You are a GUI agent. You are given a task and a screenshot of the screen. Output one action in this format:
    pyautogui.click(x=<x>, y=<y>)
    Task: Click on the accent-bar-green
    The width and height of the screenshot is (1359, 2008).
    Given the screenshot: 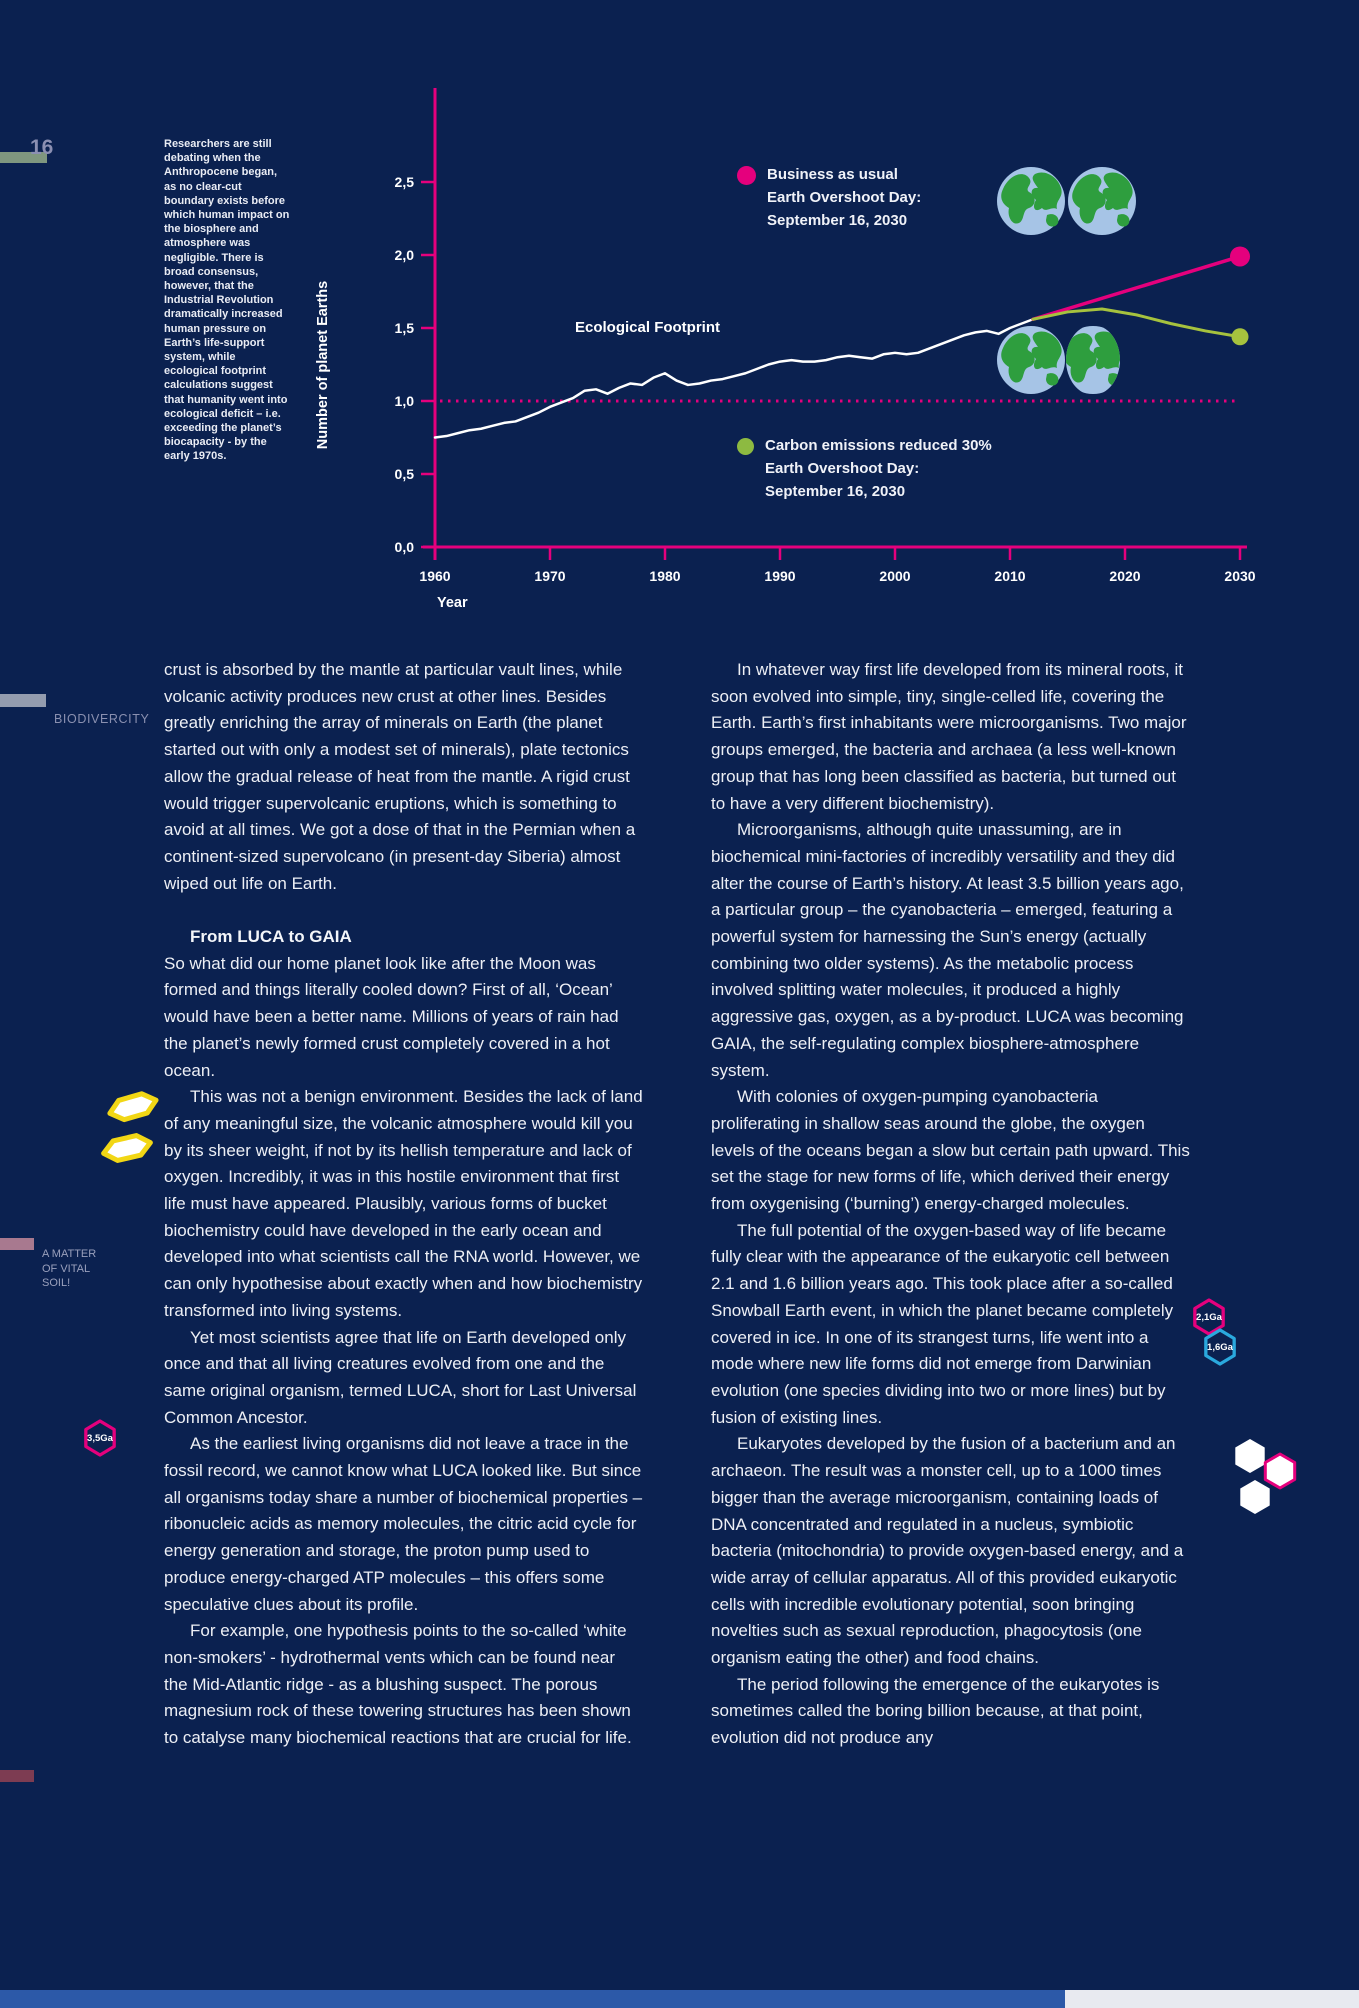 What is the action you would take?
    pyautogui.click(x=23, y=157)
    